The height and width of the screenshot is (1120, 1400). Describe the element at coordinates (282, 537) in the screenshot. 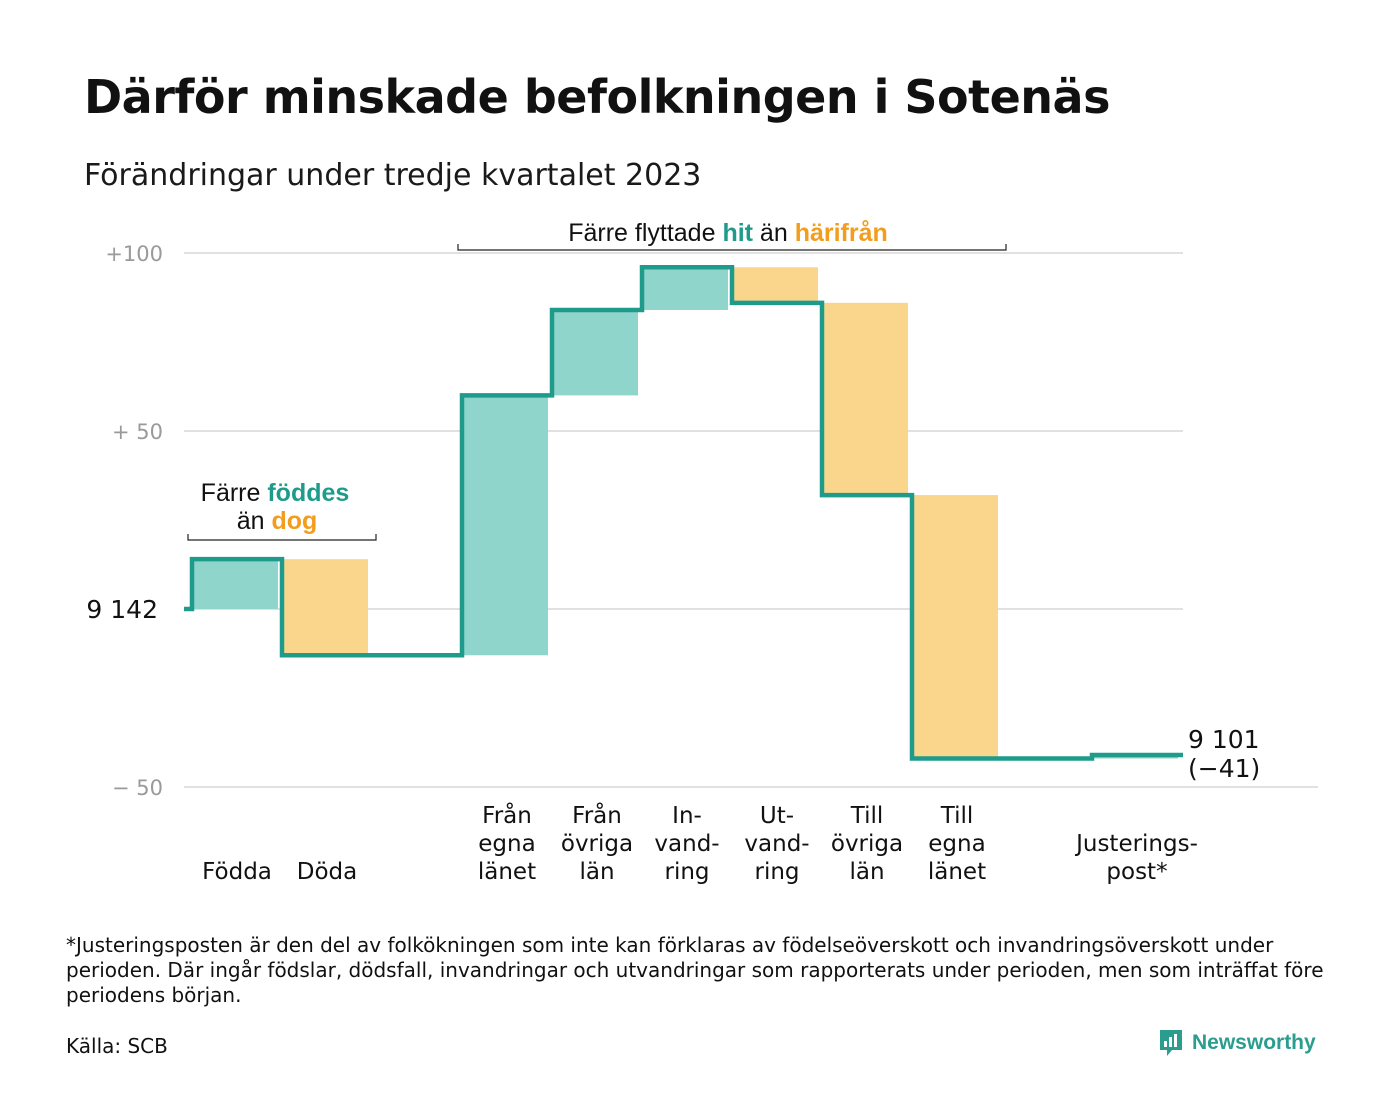

I see `bracket-births-deaths` at that location.